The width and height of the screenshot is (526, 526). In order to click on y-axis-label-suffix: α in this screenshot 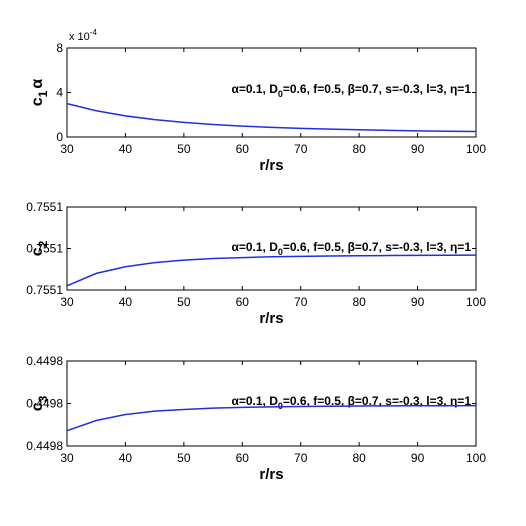, I will do `click(37, 84)`.